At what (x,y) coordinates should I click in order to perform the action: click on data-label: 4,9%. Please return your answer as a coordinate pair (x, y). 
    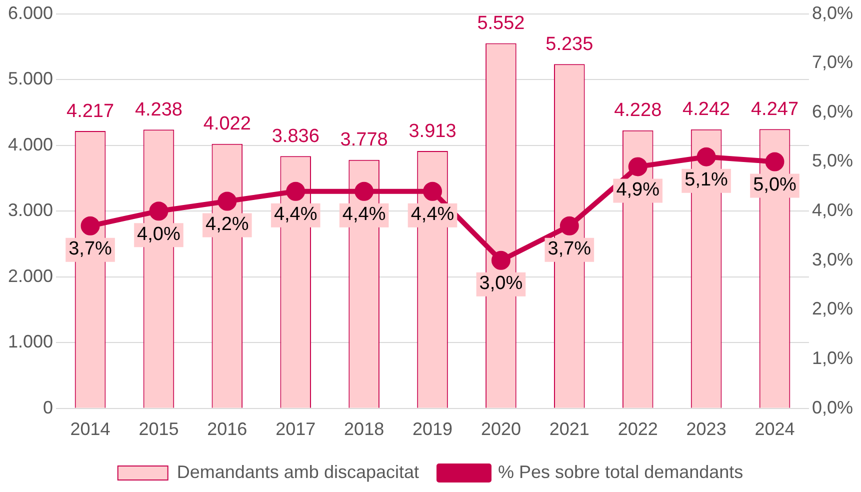
    Looking at the image, I should click on (638, 189).